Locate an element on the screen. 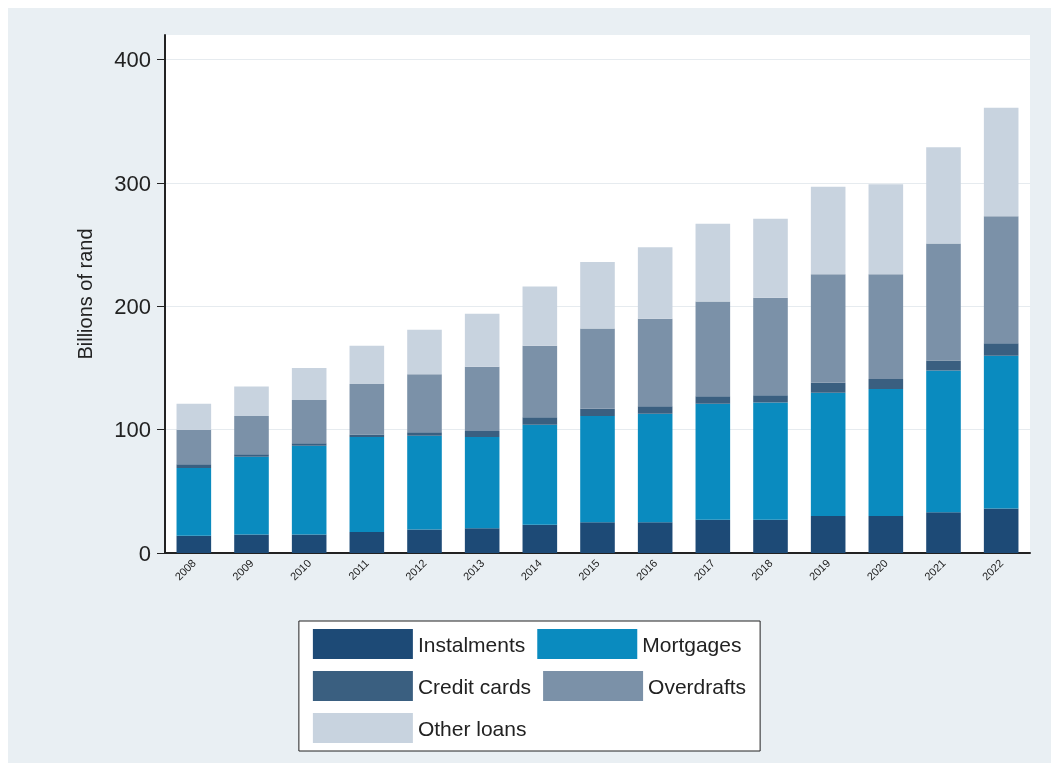 The width and height of the screenshot is (1059, 771). y-tick-label: 0 is located at coordinates (144, 553).